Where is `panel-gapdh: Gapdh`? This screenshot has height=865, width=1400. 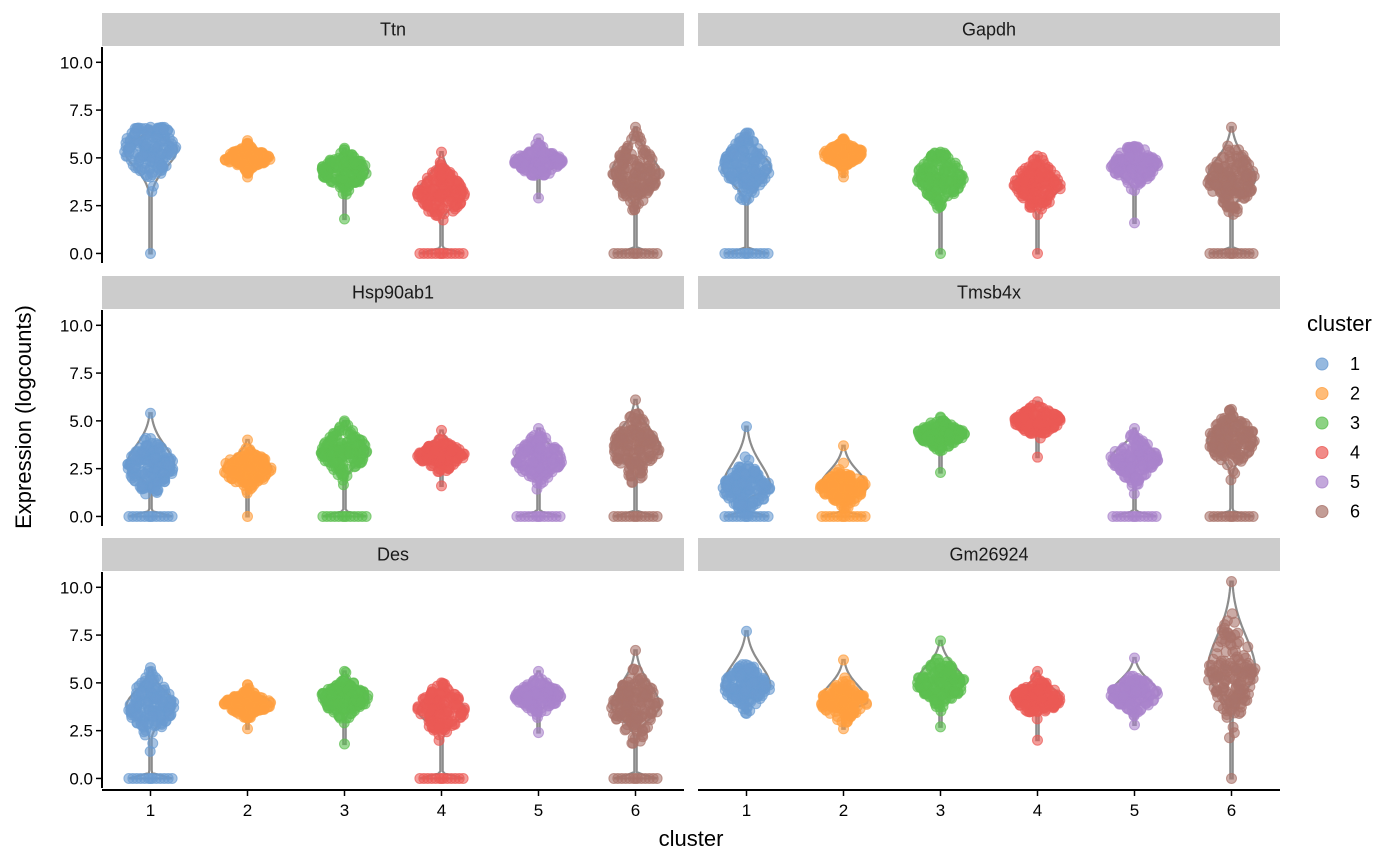 panel-gapdh: Gapdh is located at coordinates (989, 136).